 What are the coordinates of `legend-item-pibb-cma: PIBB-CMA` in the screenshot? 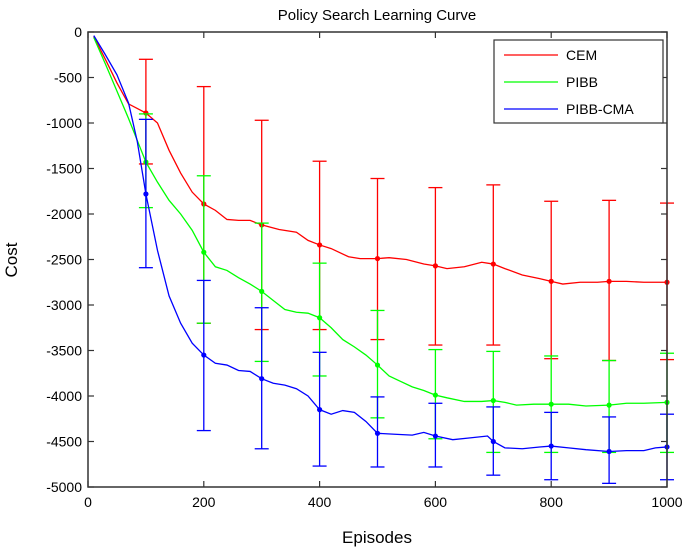 It's located at (569, 109).